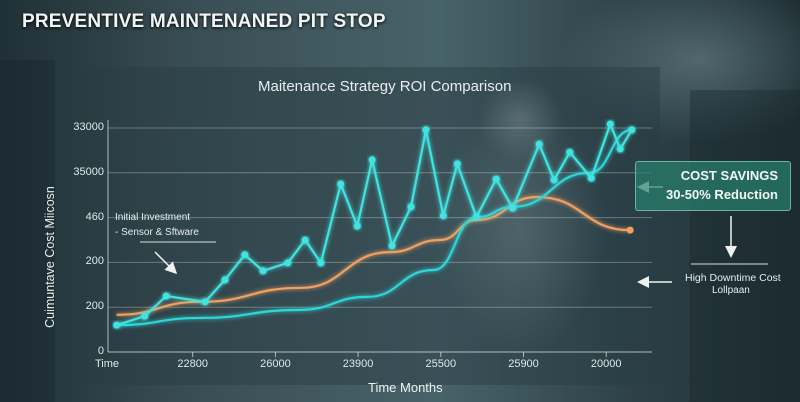 The height and width of the screenshot is (402, 800). I want to click on annotation-downtime: High Downtime Cost, so click(733, 278).